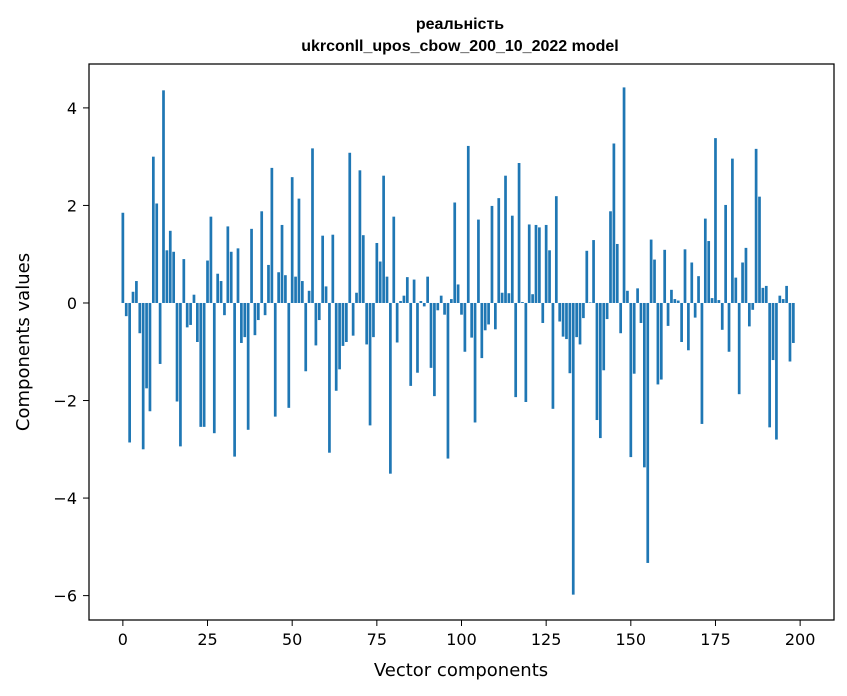  I want to click on y-tick-label: −2, so click(65, 401).